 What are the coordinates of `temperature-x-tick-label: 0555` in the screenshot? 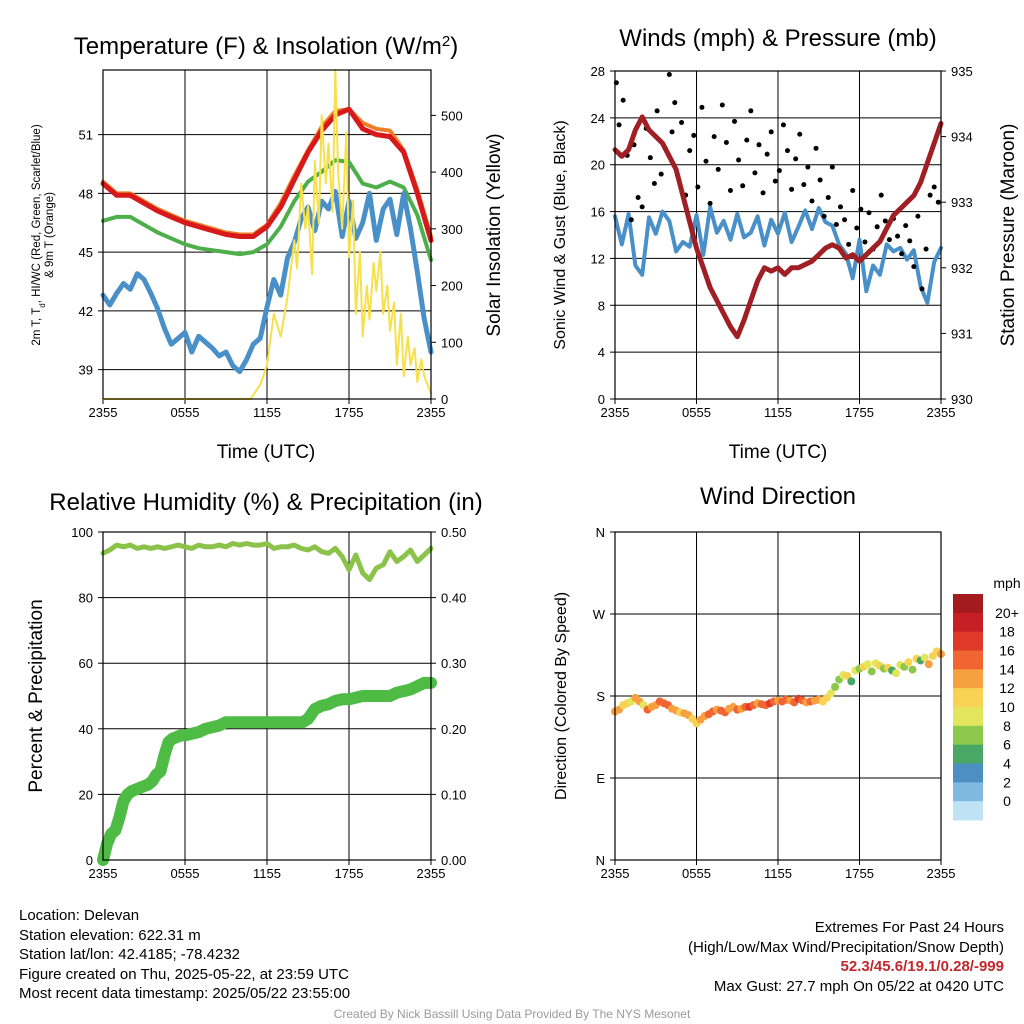 It's located at (185, 412).